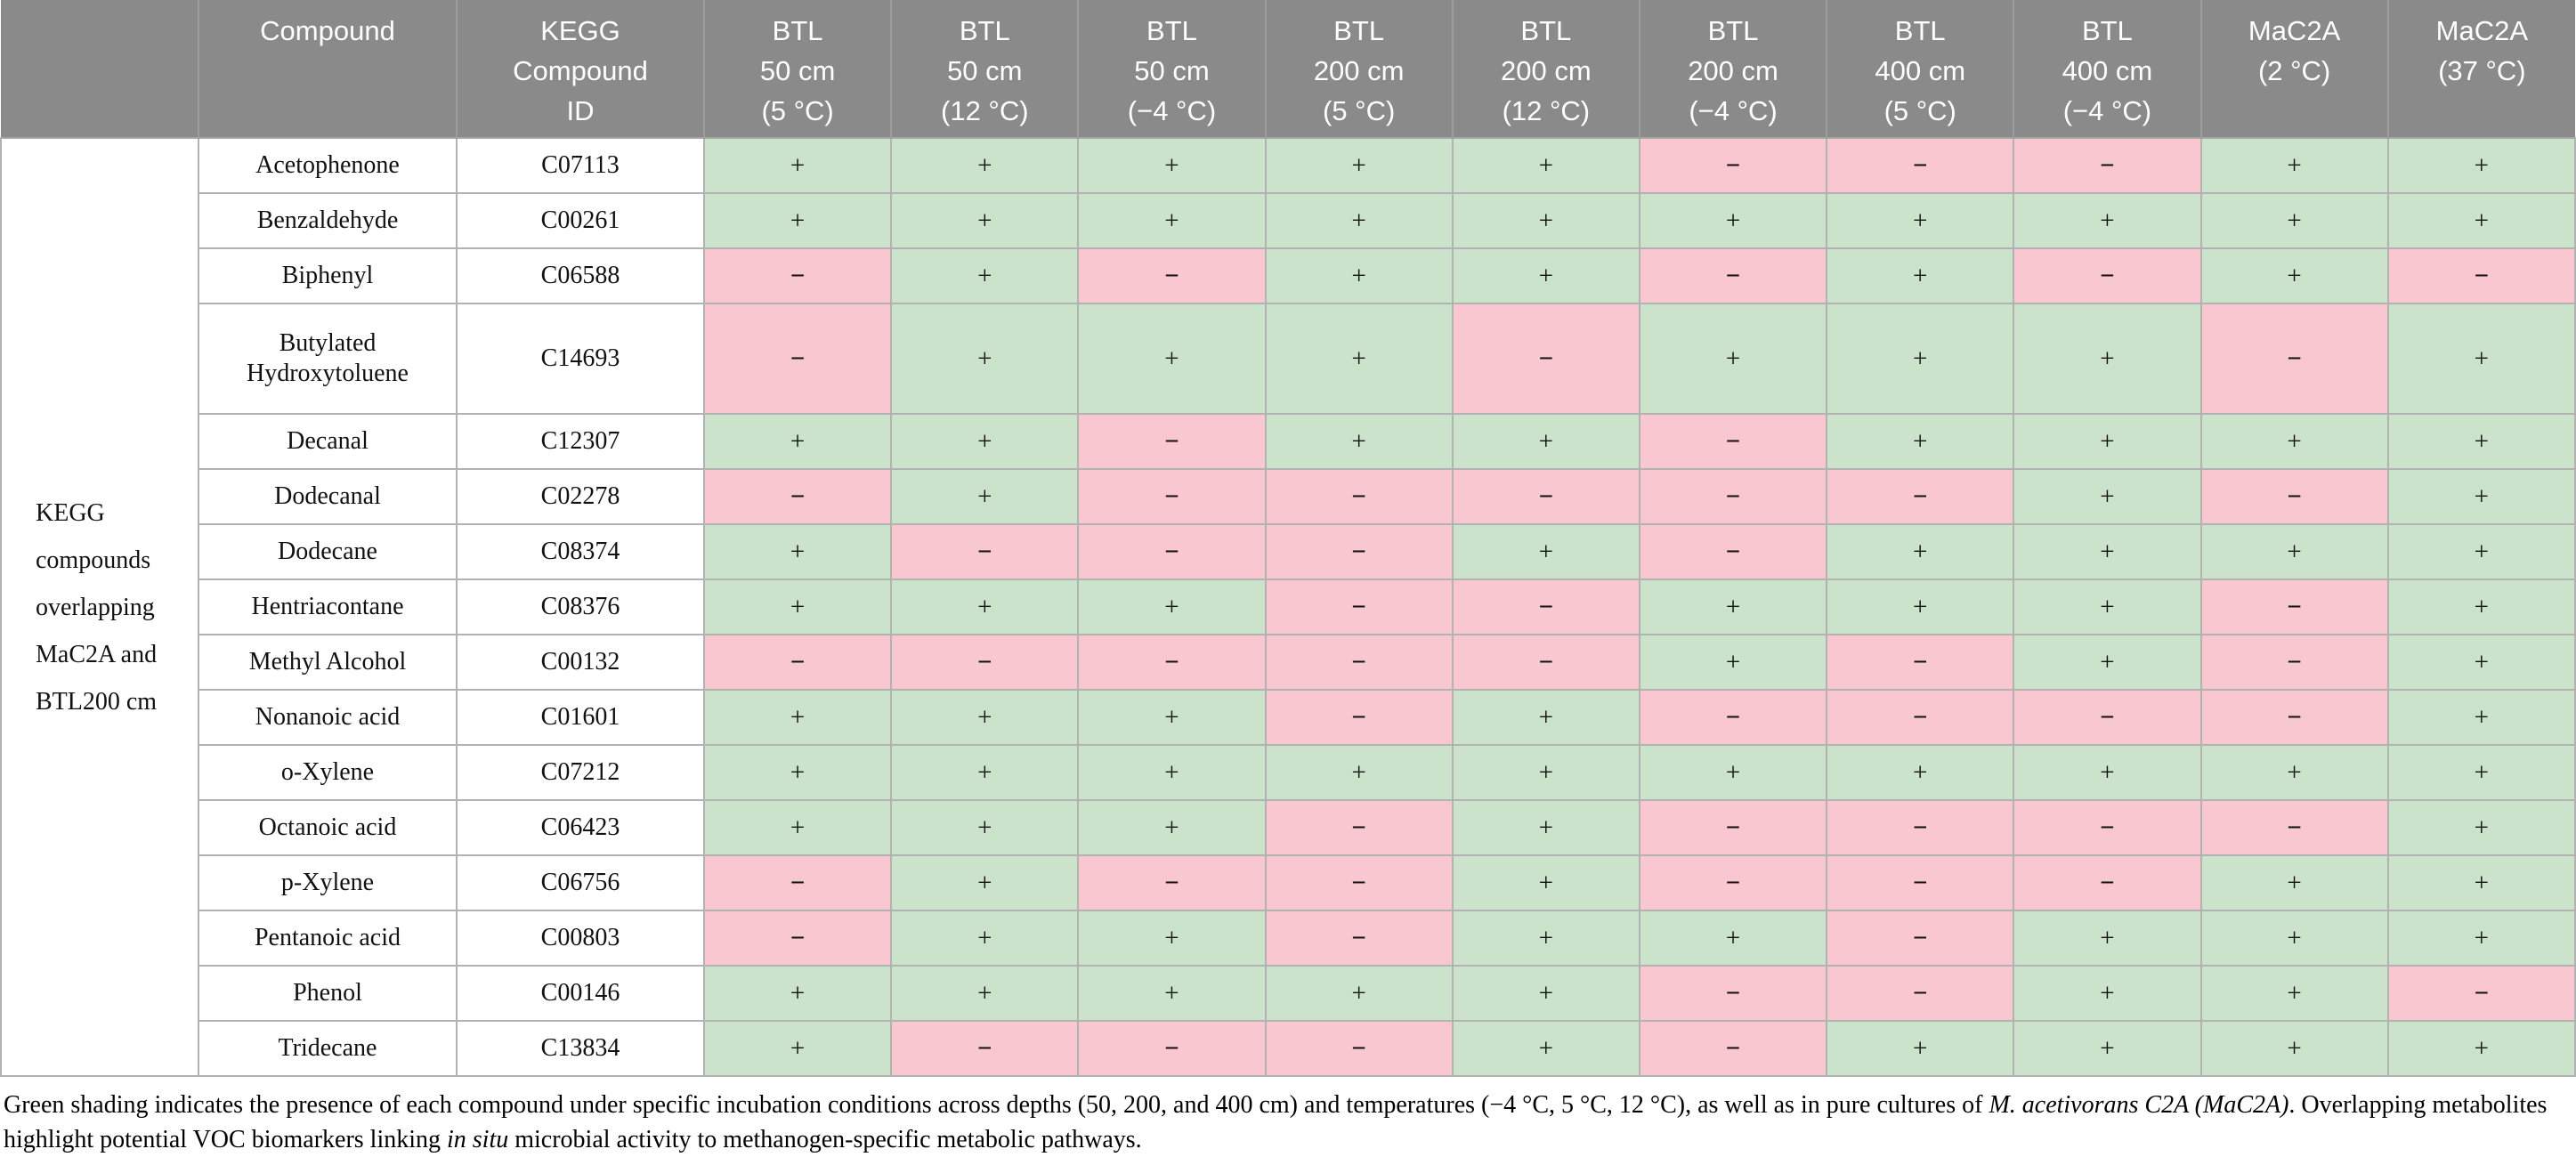  Describe the element at coordinates (99, 69) in the screenshot. I see `header-rowgroup-spacer` at that location.